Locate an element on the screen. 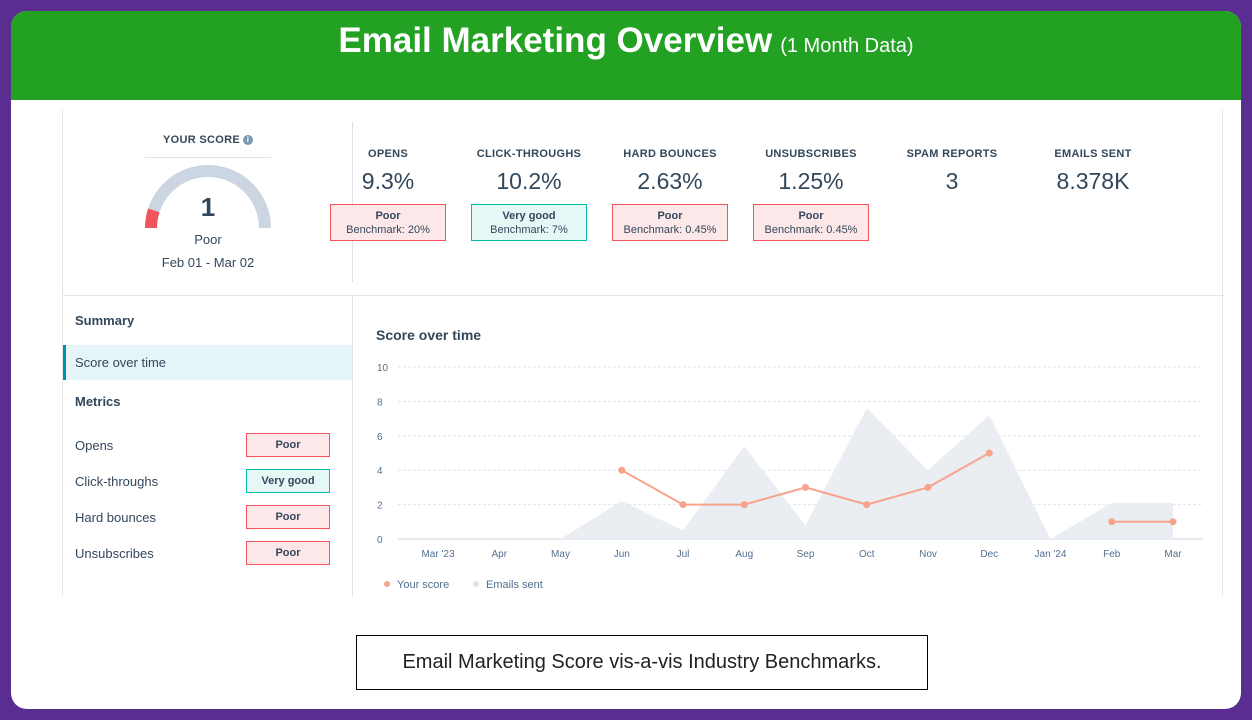 This screenshot has height=720, width=1252. score-title: YOUR SCORE is located at coordinates (201, 140).